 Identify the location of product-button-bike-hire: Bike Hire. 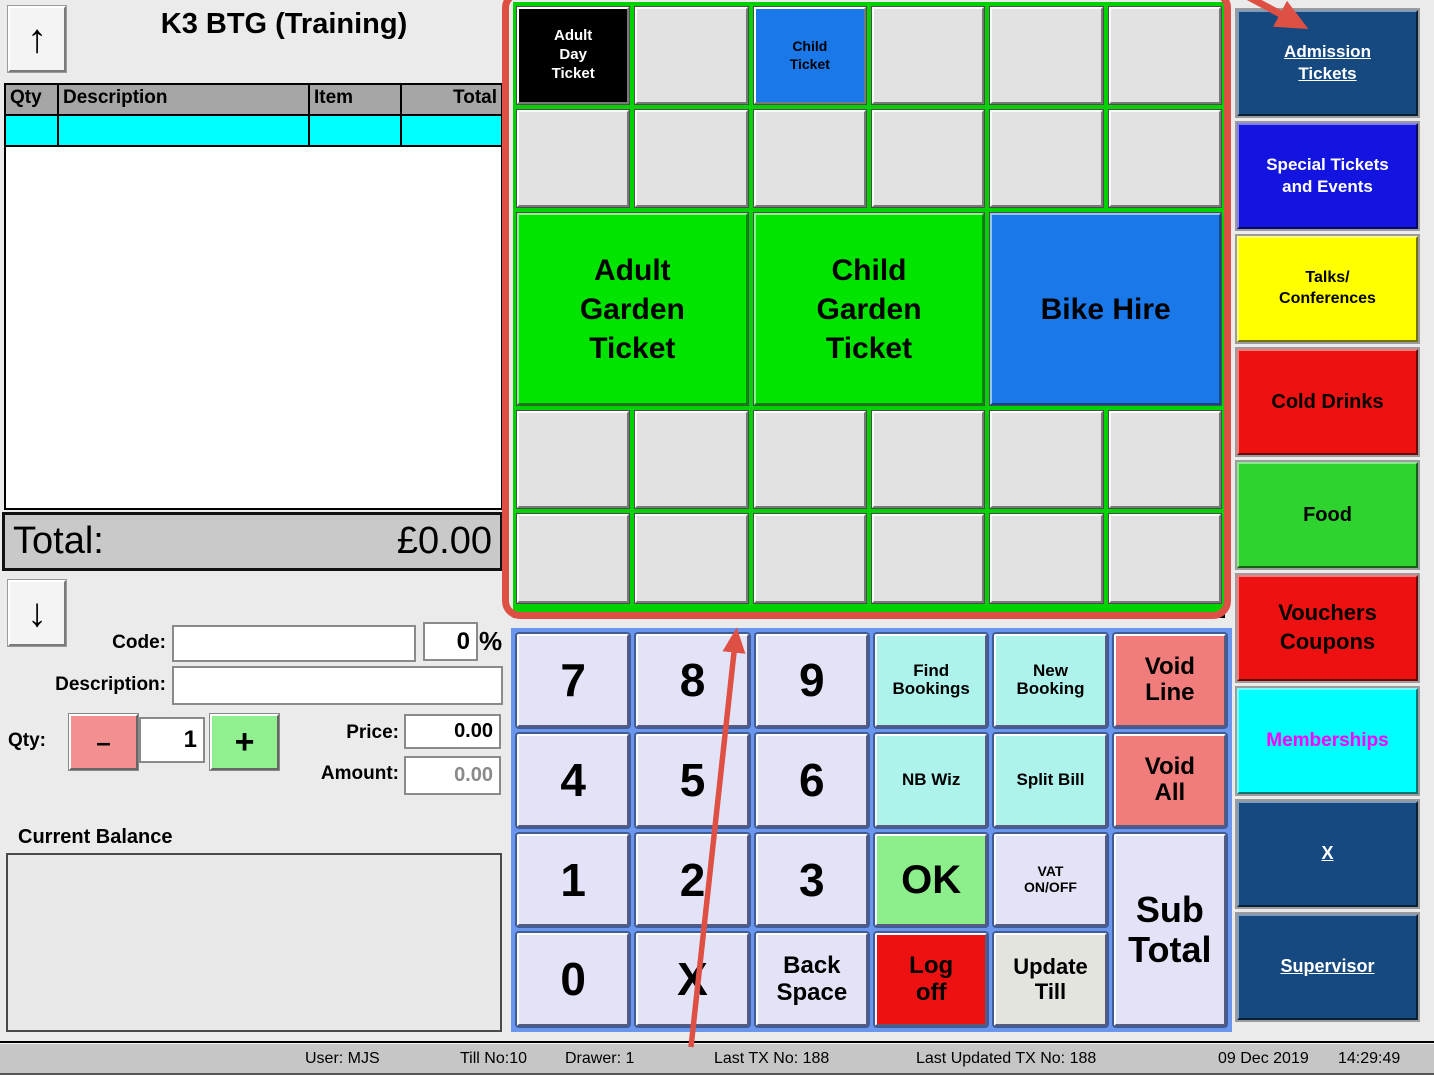
(1106, 309).